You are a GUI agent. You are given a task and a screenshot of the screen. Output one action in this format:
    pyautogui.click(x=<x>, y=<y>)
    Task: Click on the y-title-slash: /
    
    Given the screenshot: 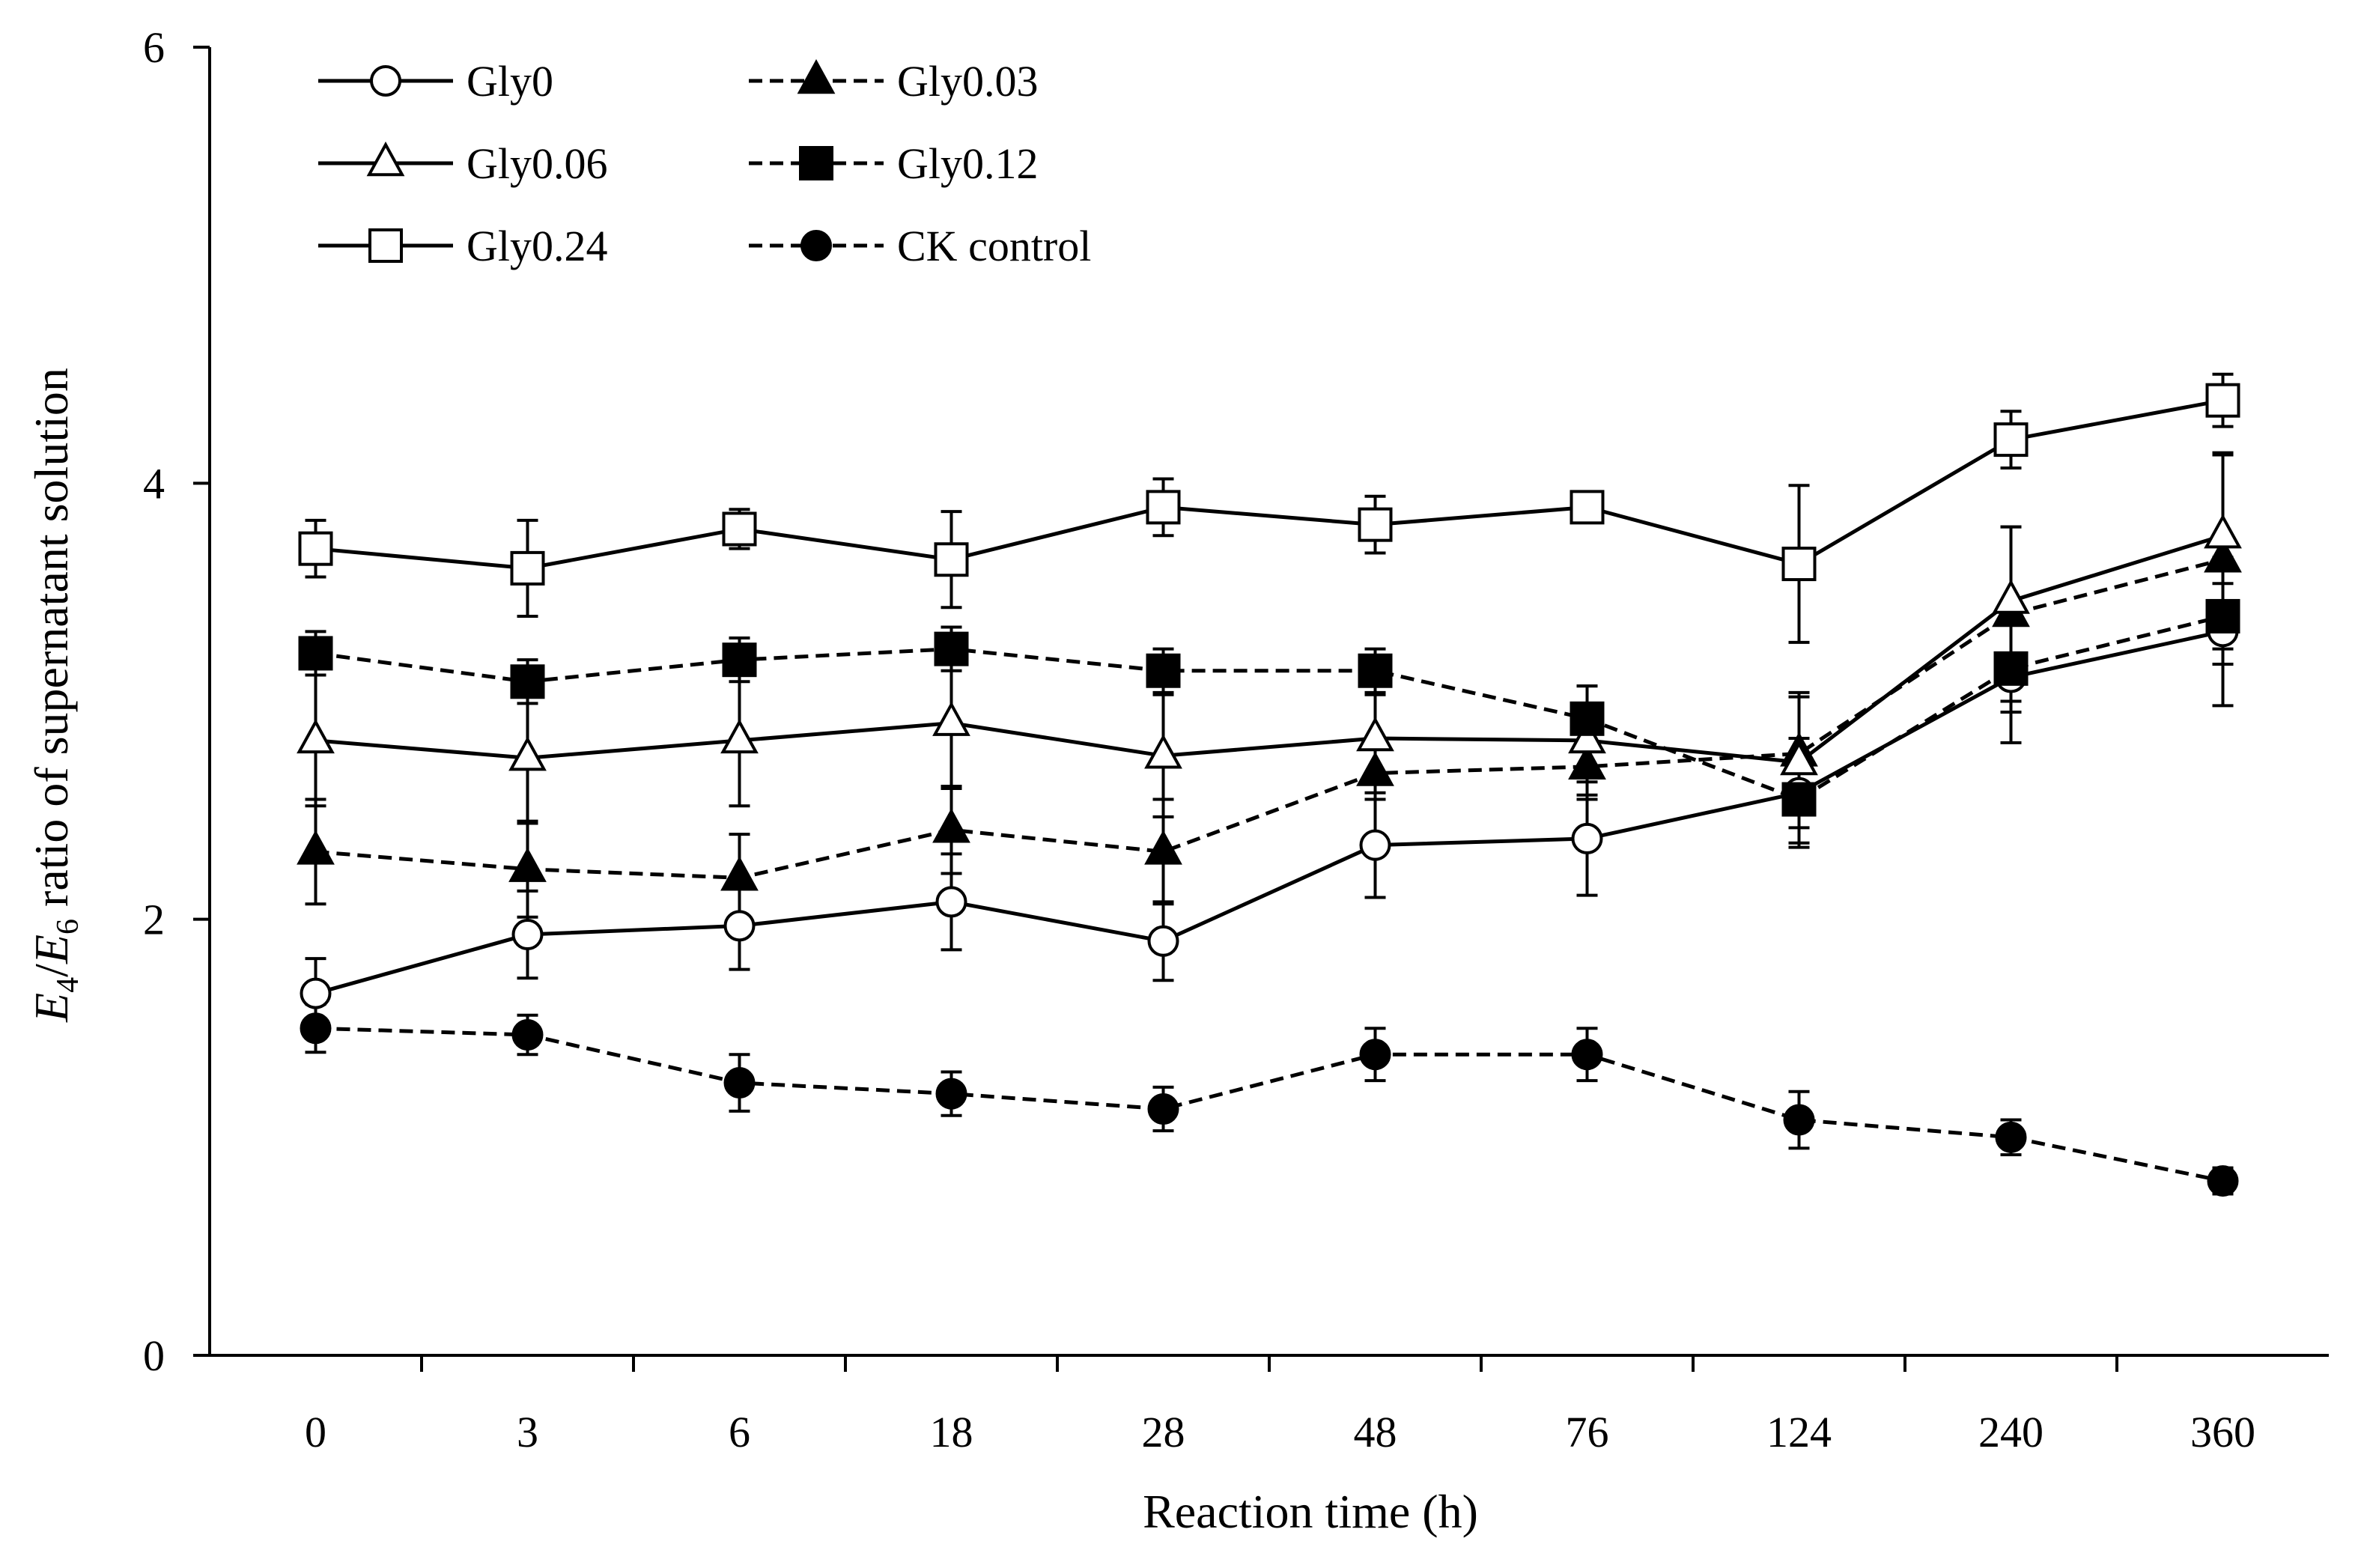 What is the action you would take?
    pyautogui.click(x=51, y=971)
    